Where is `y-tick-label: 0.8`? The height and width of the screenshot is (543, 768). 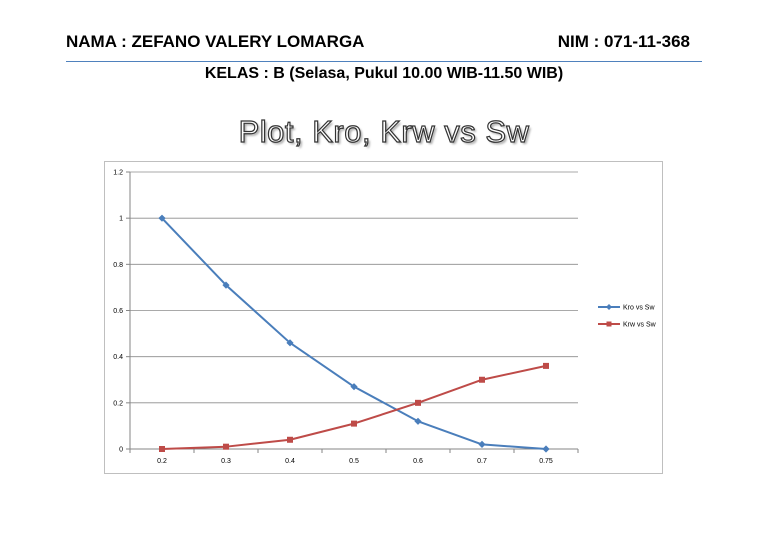 y-tick-label: 0.8 is located at coordinates (118, 265).